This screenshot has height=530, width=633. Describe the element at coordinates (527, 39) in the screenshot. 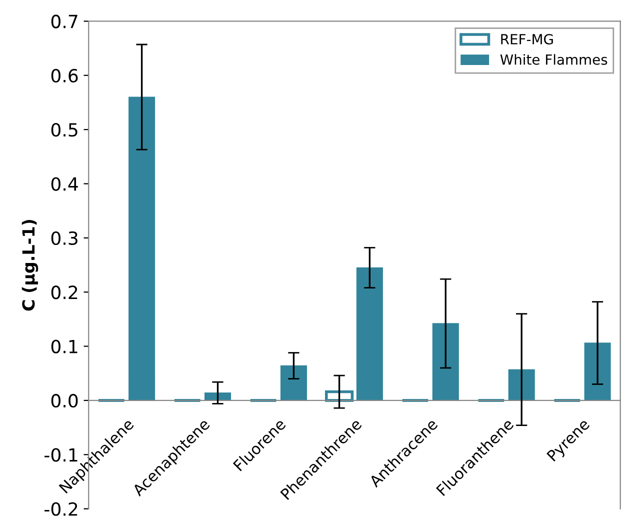

I see `legend-label: REF-MG` at that location.